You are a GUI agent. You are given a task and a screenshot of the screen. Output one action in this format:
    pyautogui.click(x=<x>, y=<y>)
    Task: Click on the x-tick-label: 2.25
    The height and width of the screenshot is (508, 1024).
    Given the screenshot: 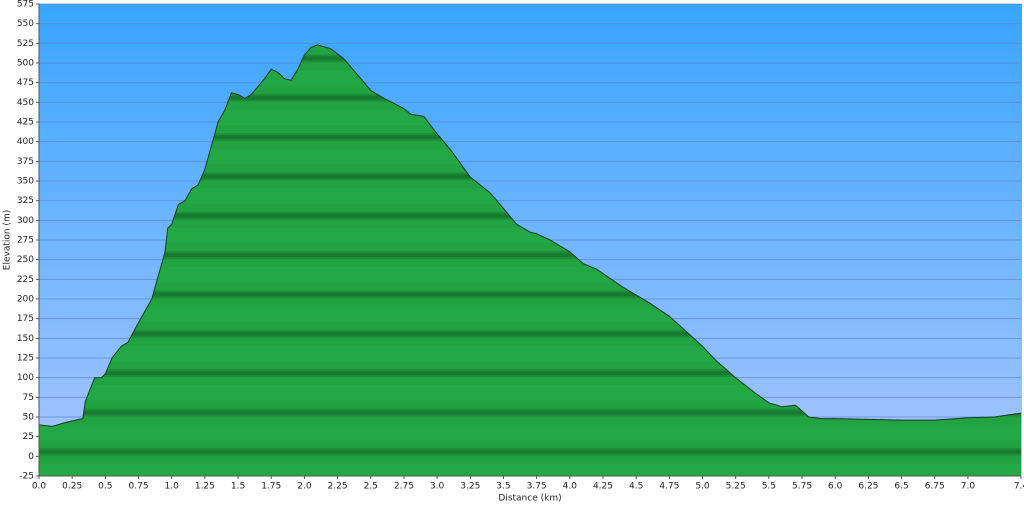 What is the action you would take?
    pyautogui.click(x=338, y=487)
    